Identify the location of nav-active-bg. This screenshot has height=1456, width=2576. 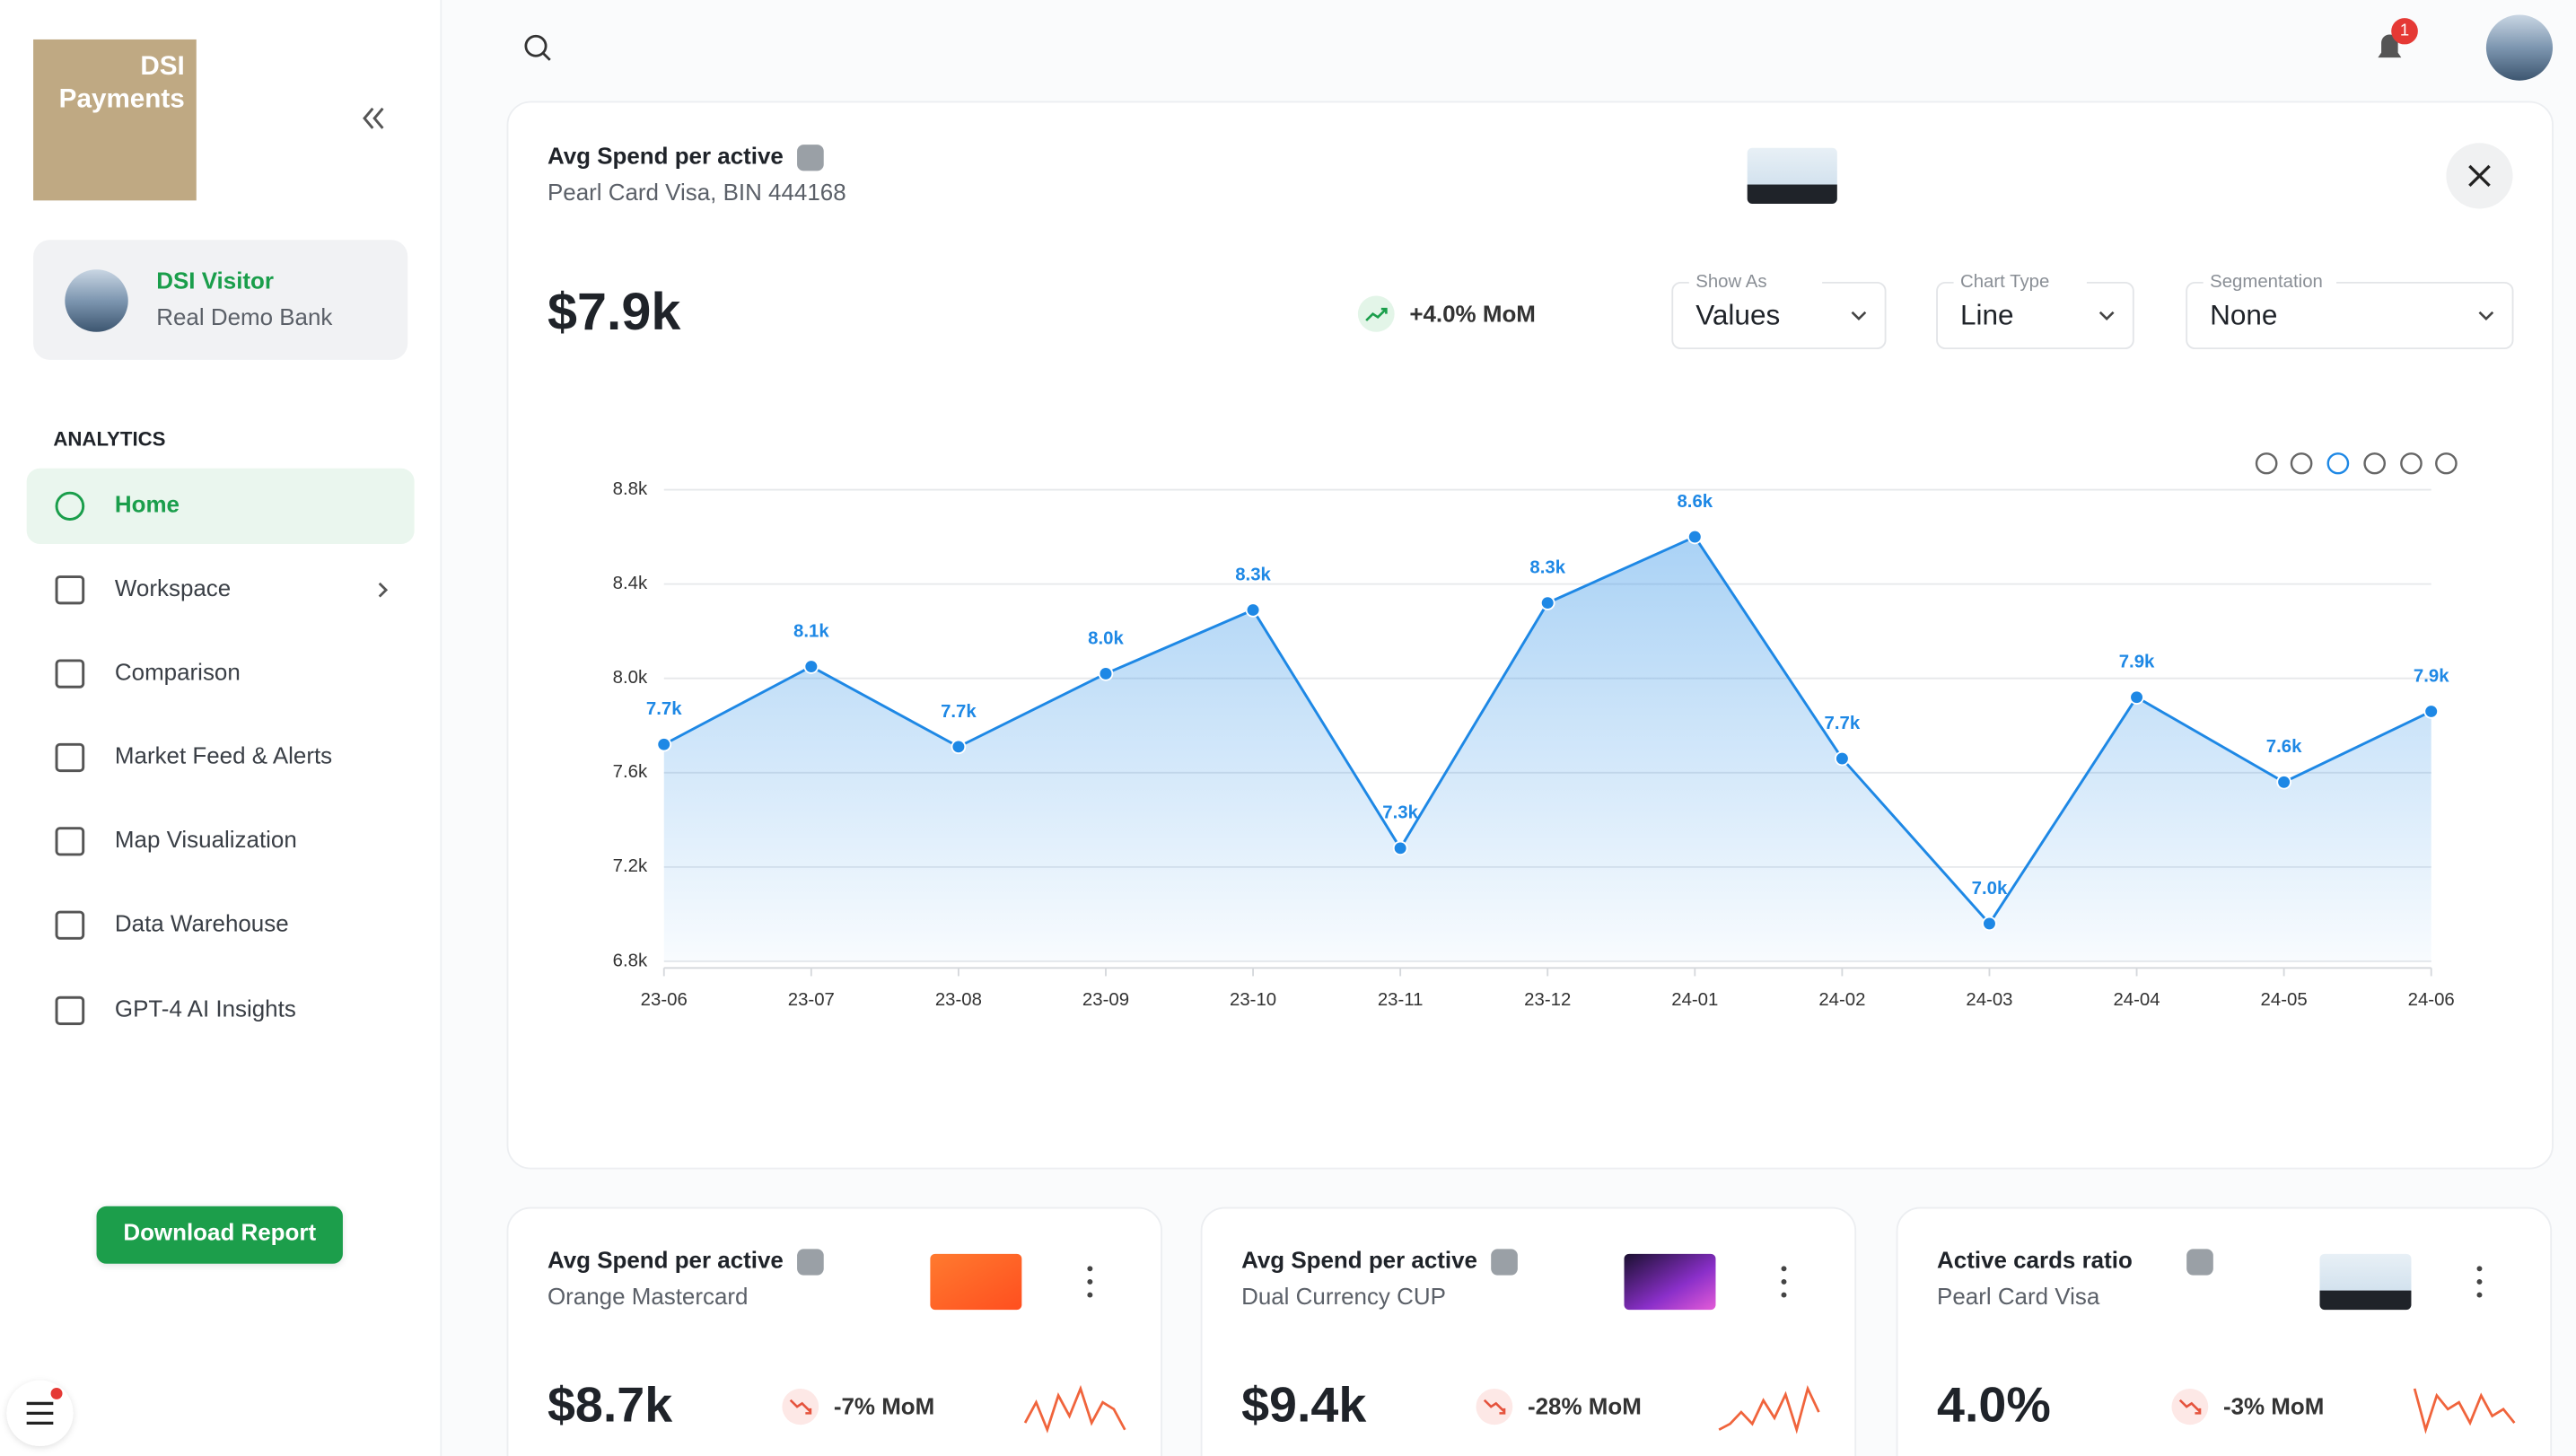
(220, 506).